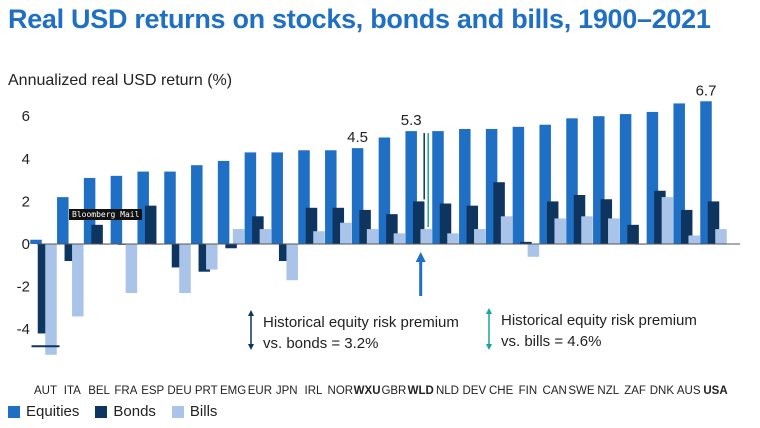 Image resolution: width=760 pixels, height=428 pixels. I want to click on bar-bonds-deu, so click(177, 256).